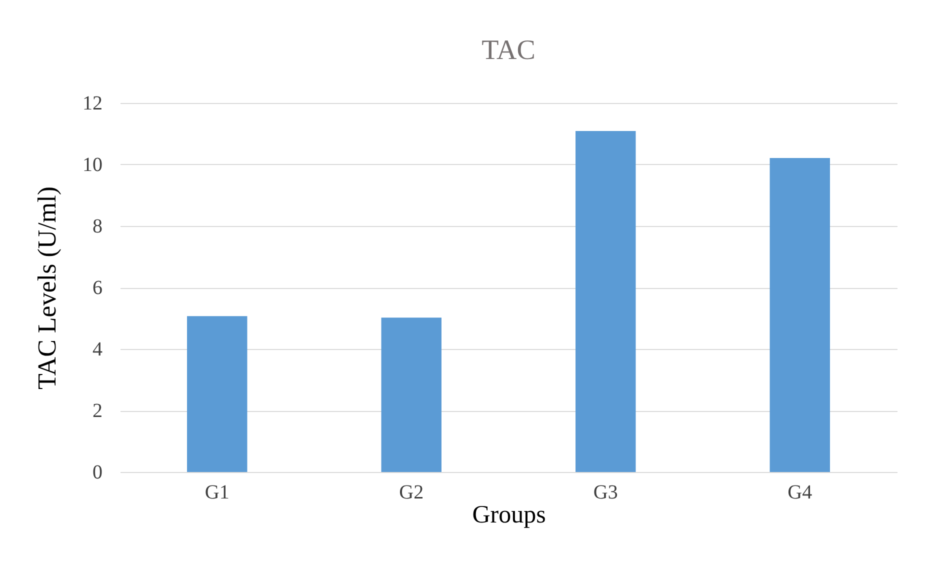  I want to click on chart-title: TAC, so click(509, 50).